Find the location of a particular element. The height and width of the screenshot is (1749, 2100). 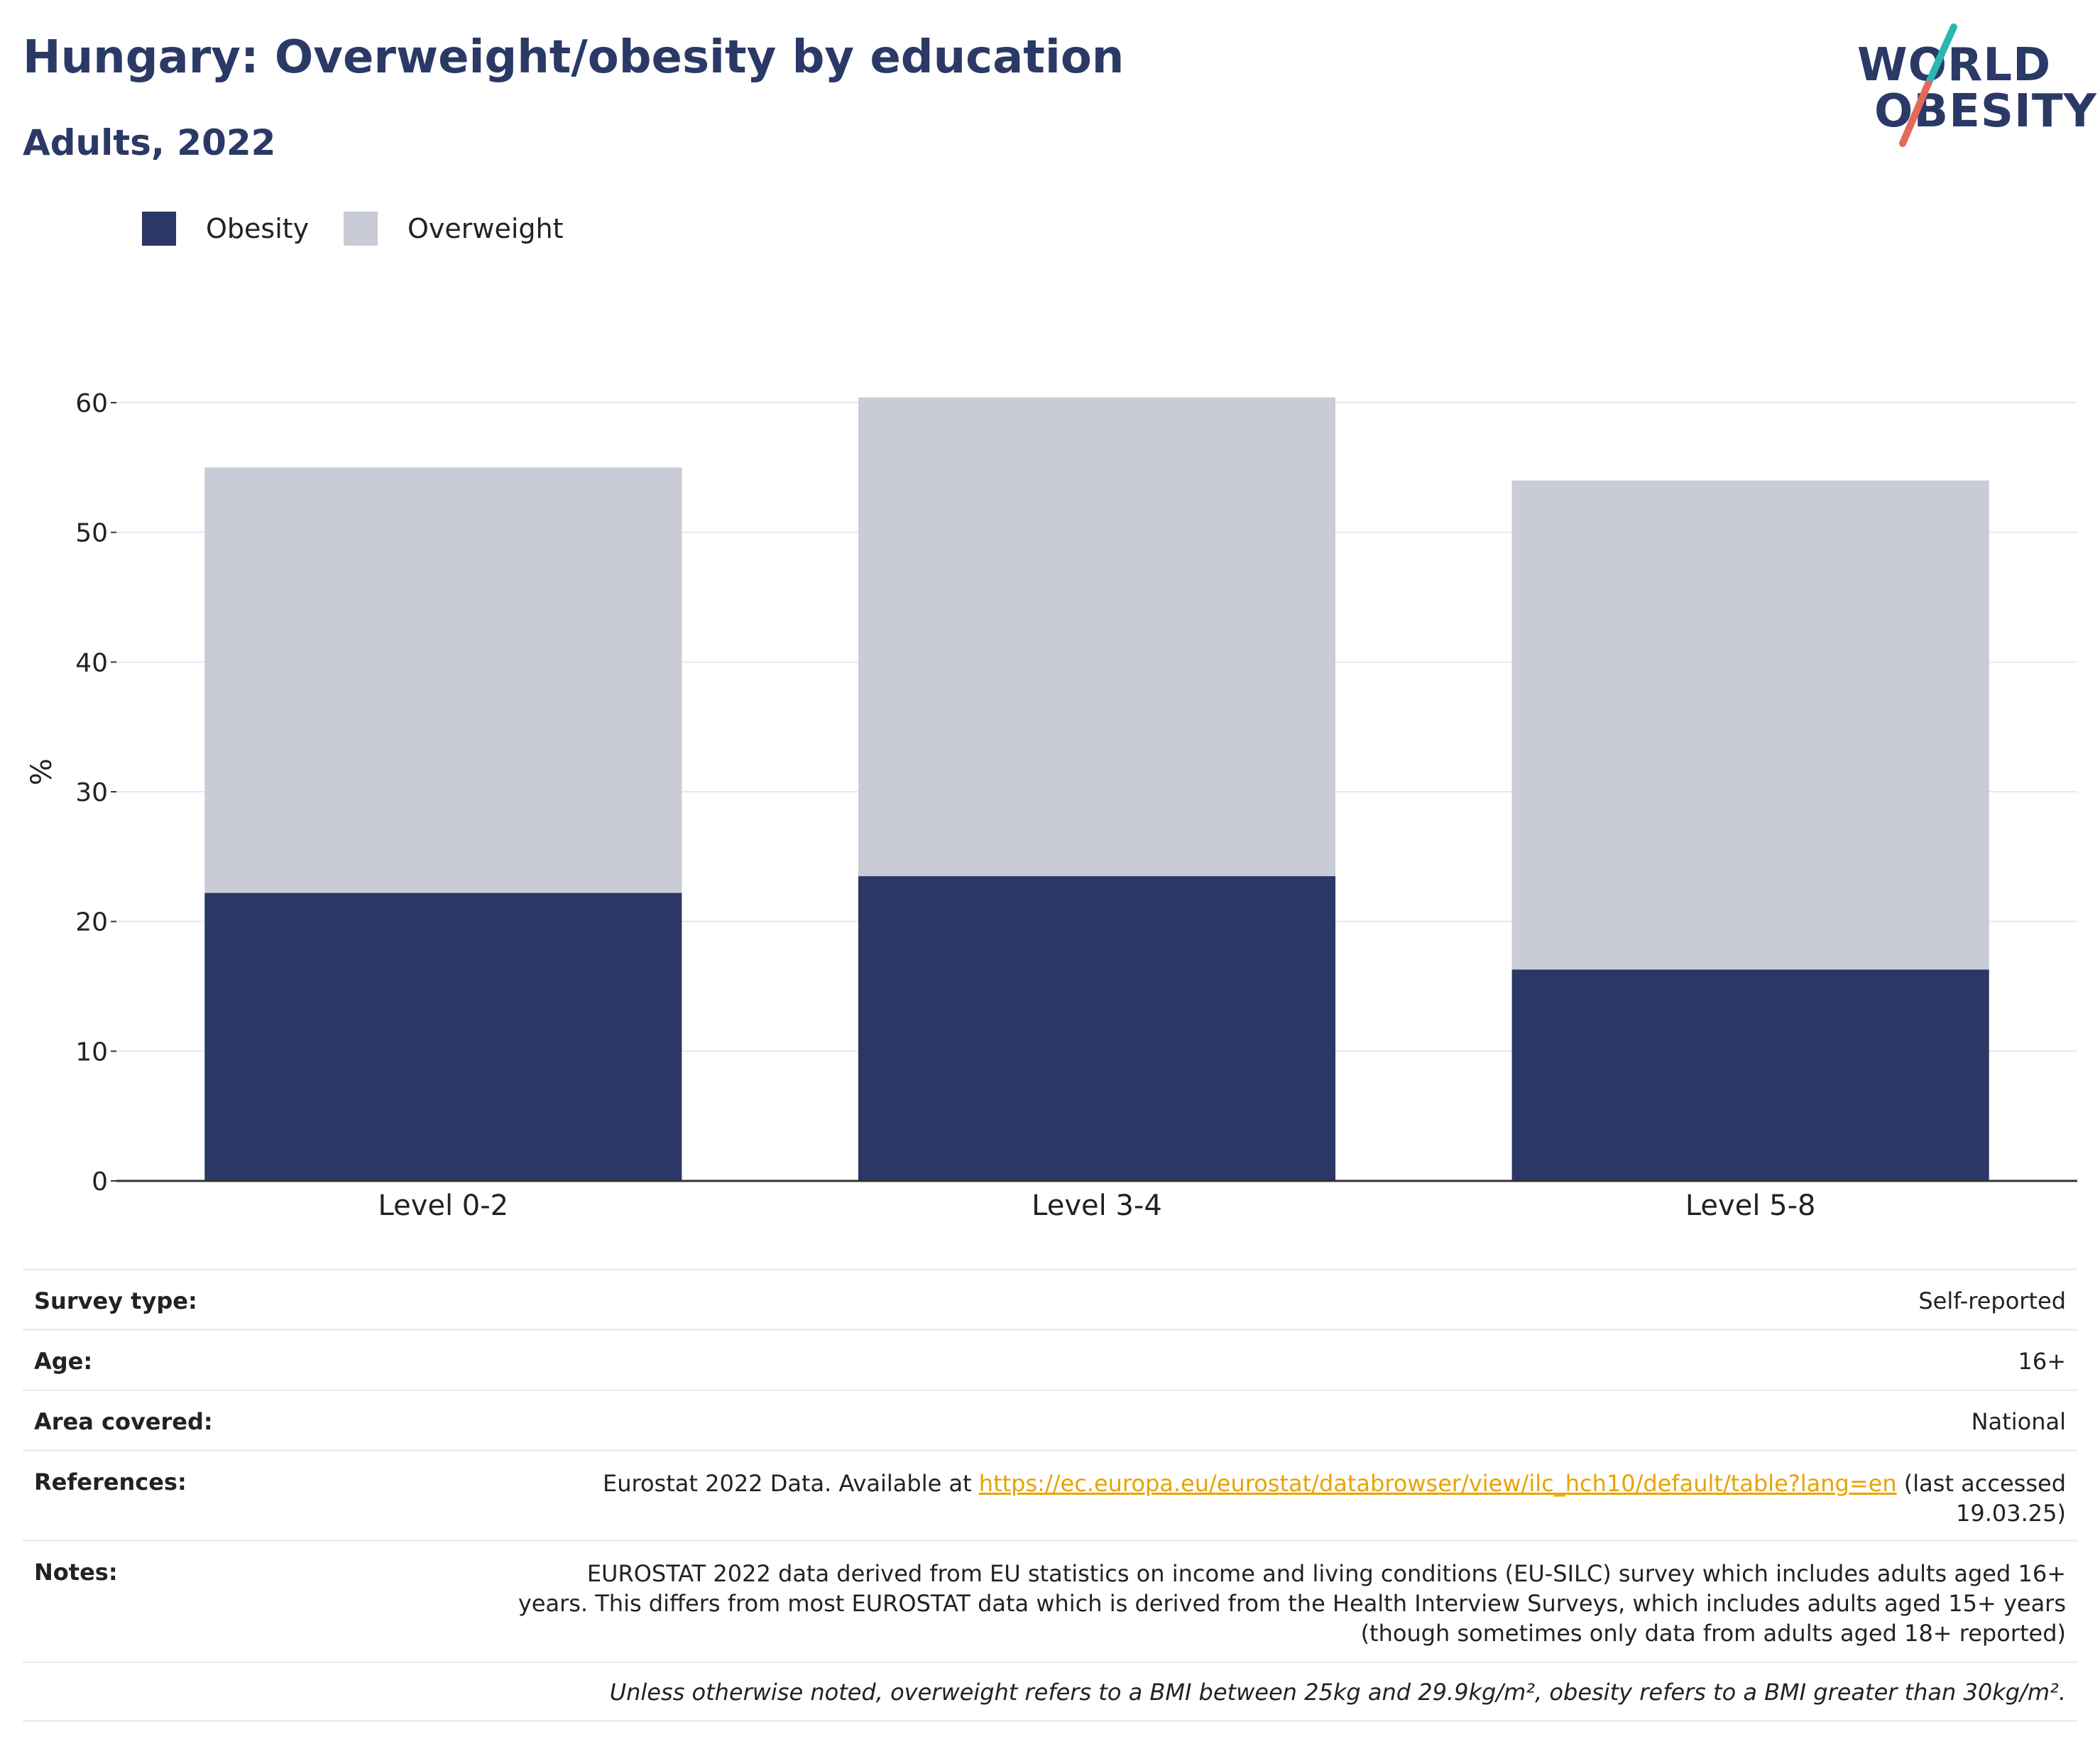

y-tick-label-20: 20 is located at coordinates (91, 923).